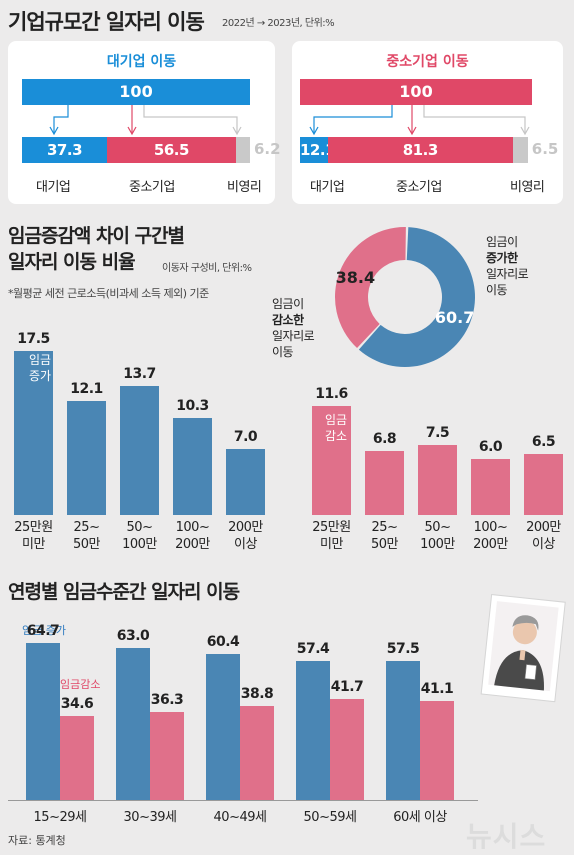 The image size is (574, 855). I want to click on large-top-bar: 100, so click(136, 92).